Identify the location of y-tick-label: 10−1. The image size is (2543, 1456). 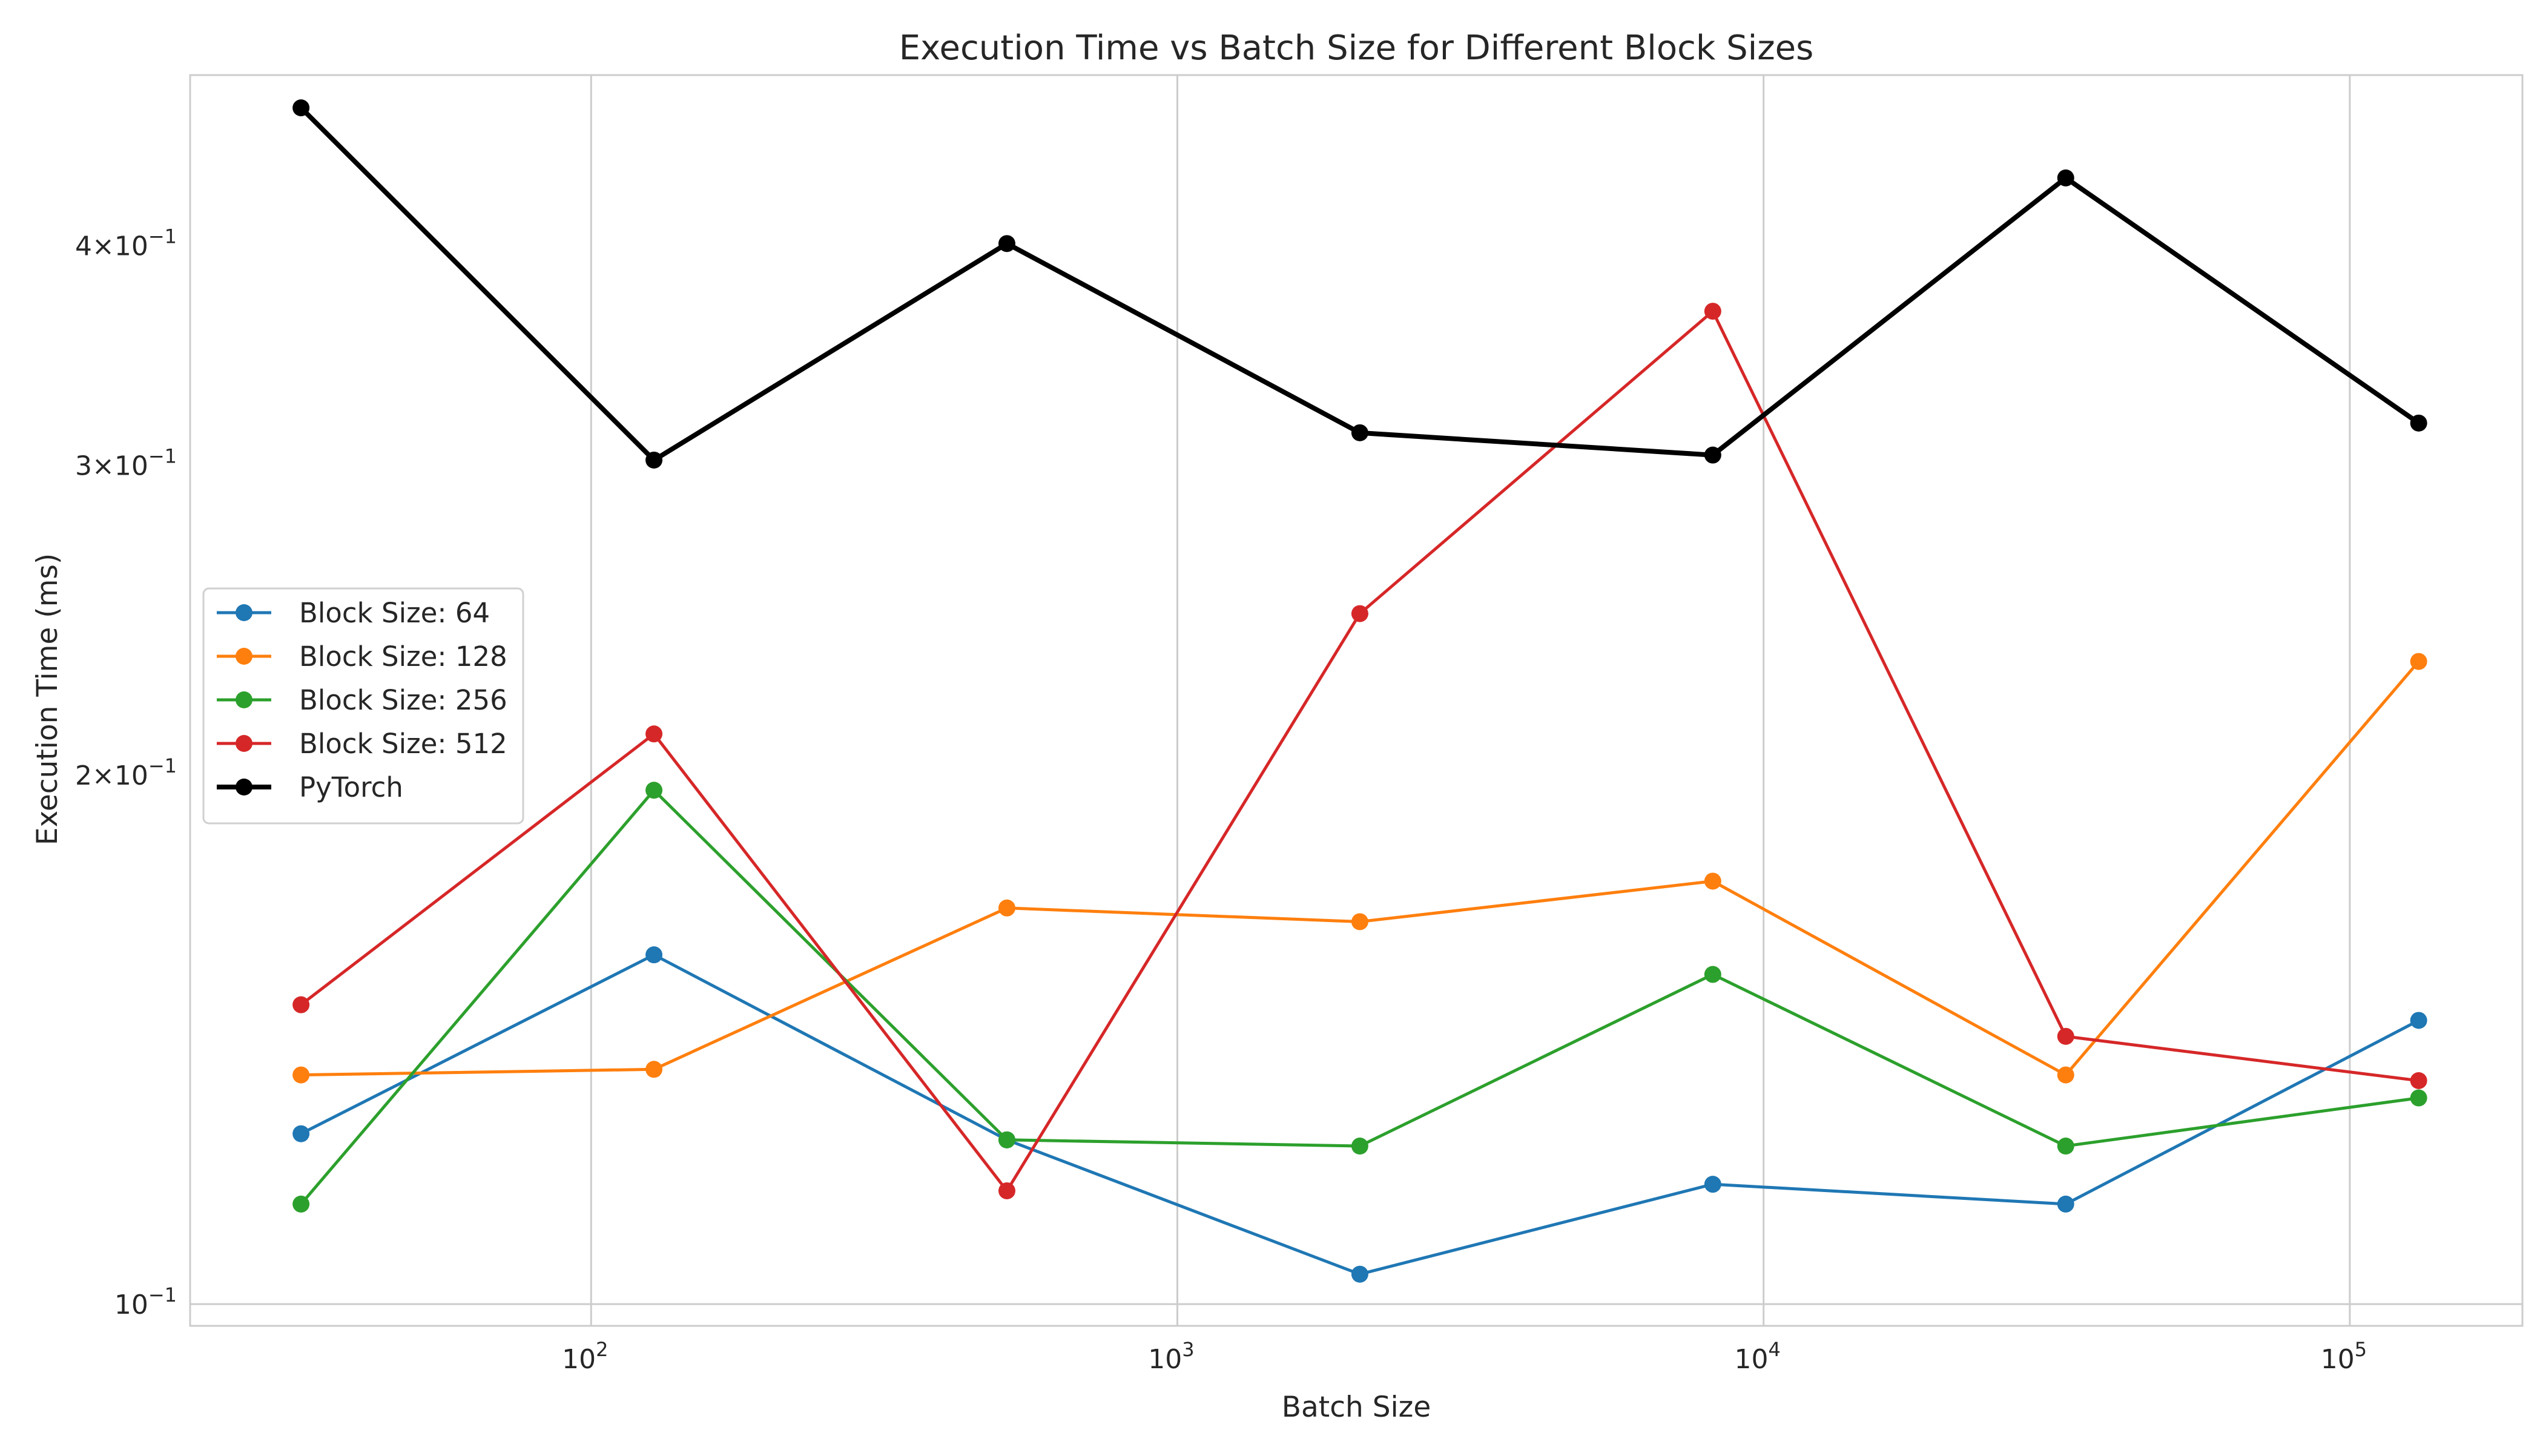
(146, 1301).